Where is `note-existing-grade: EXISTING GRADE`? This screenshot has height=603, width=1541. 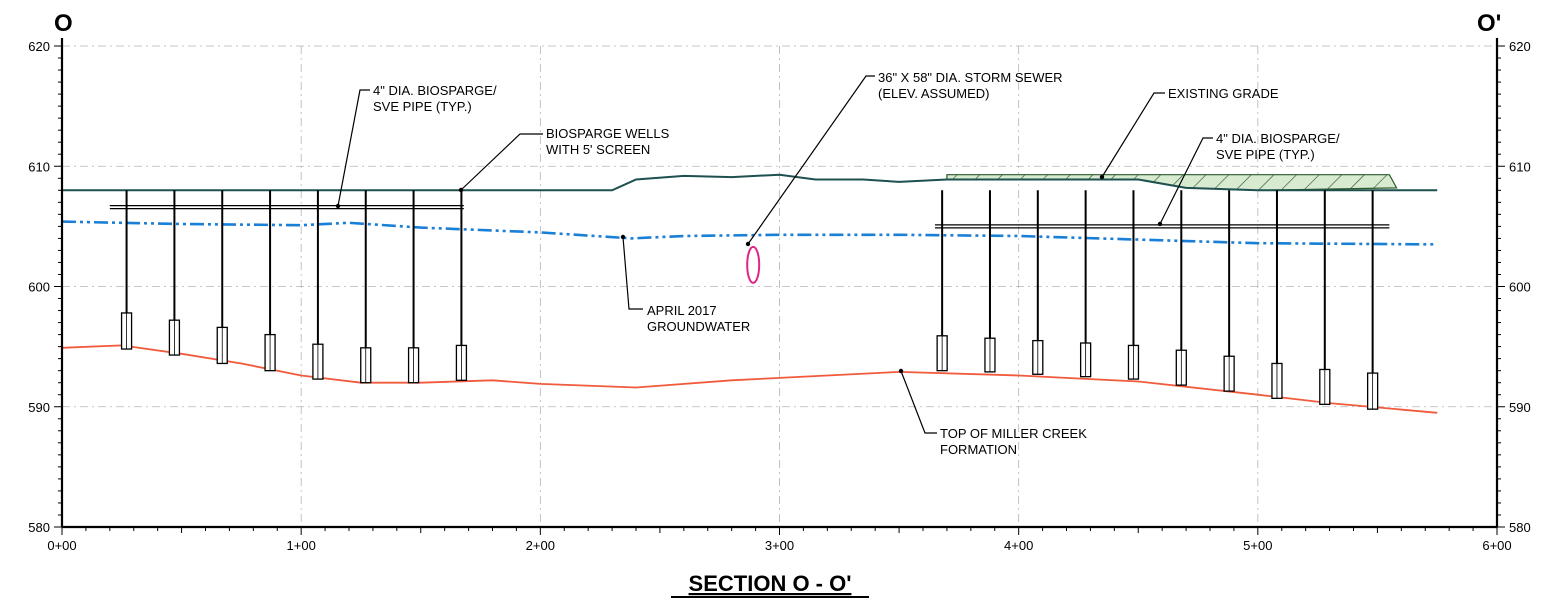 note-existing-grade: EXISTING GRADE is located at coordinates (1223, 93).